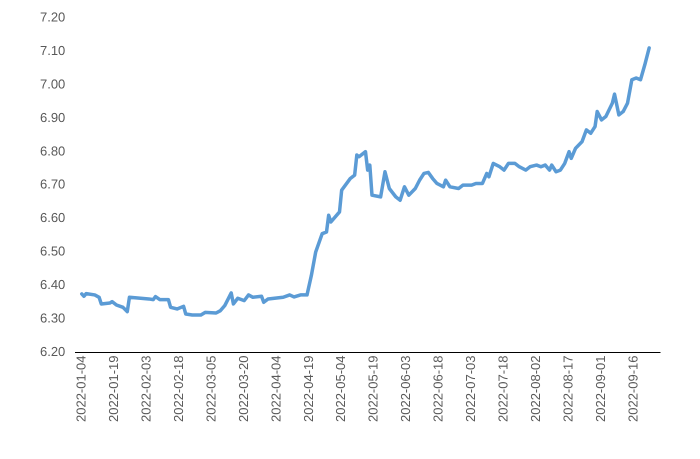  What do you see at coordinates (53, 117) in the screenshot?
I see `y-tick-label: 6.90` at bounding box center [53, 117].